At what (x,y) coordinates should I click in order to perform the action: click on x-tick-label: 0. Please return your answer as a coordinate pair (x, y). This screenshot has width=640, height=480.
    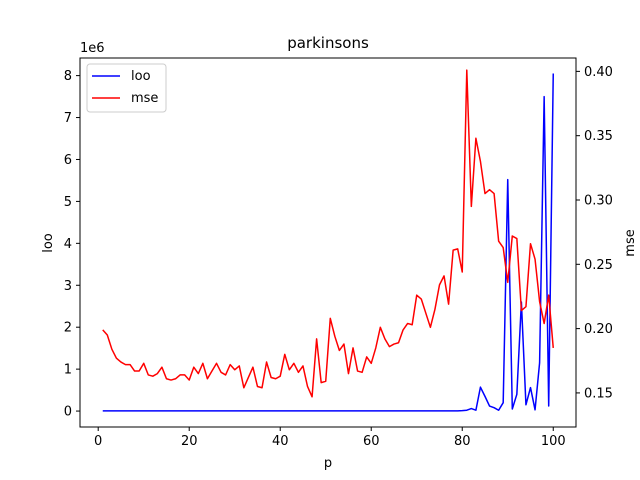
    Looking at the image, I should click on (98, 441).